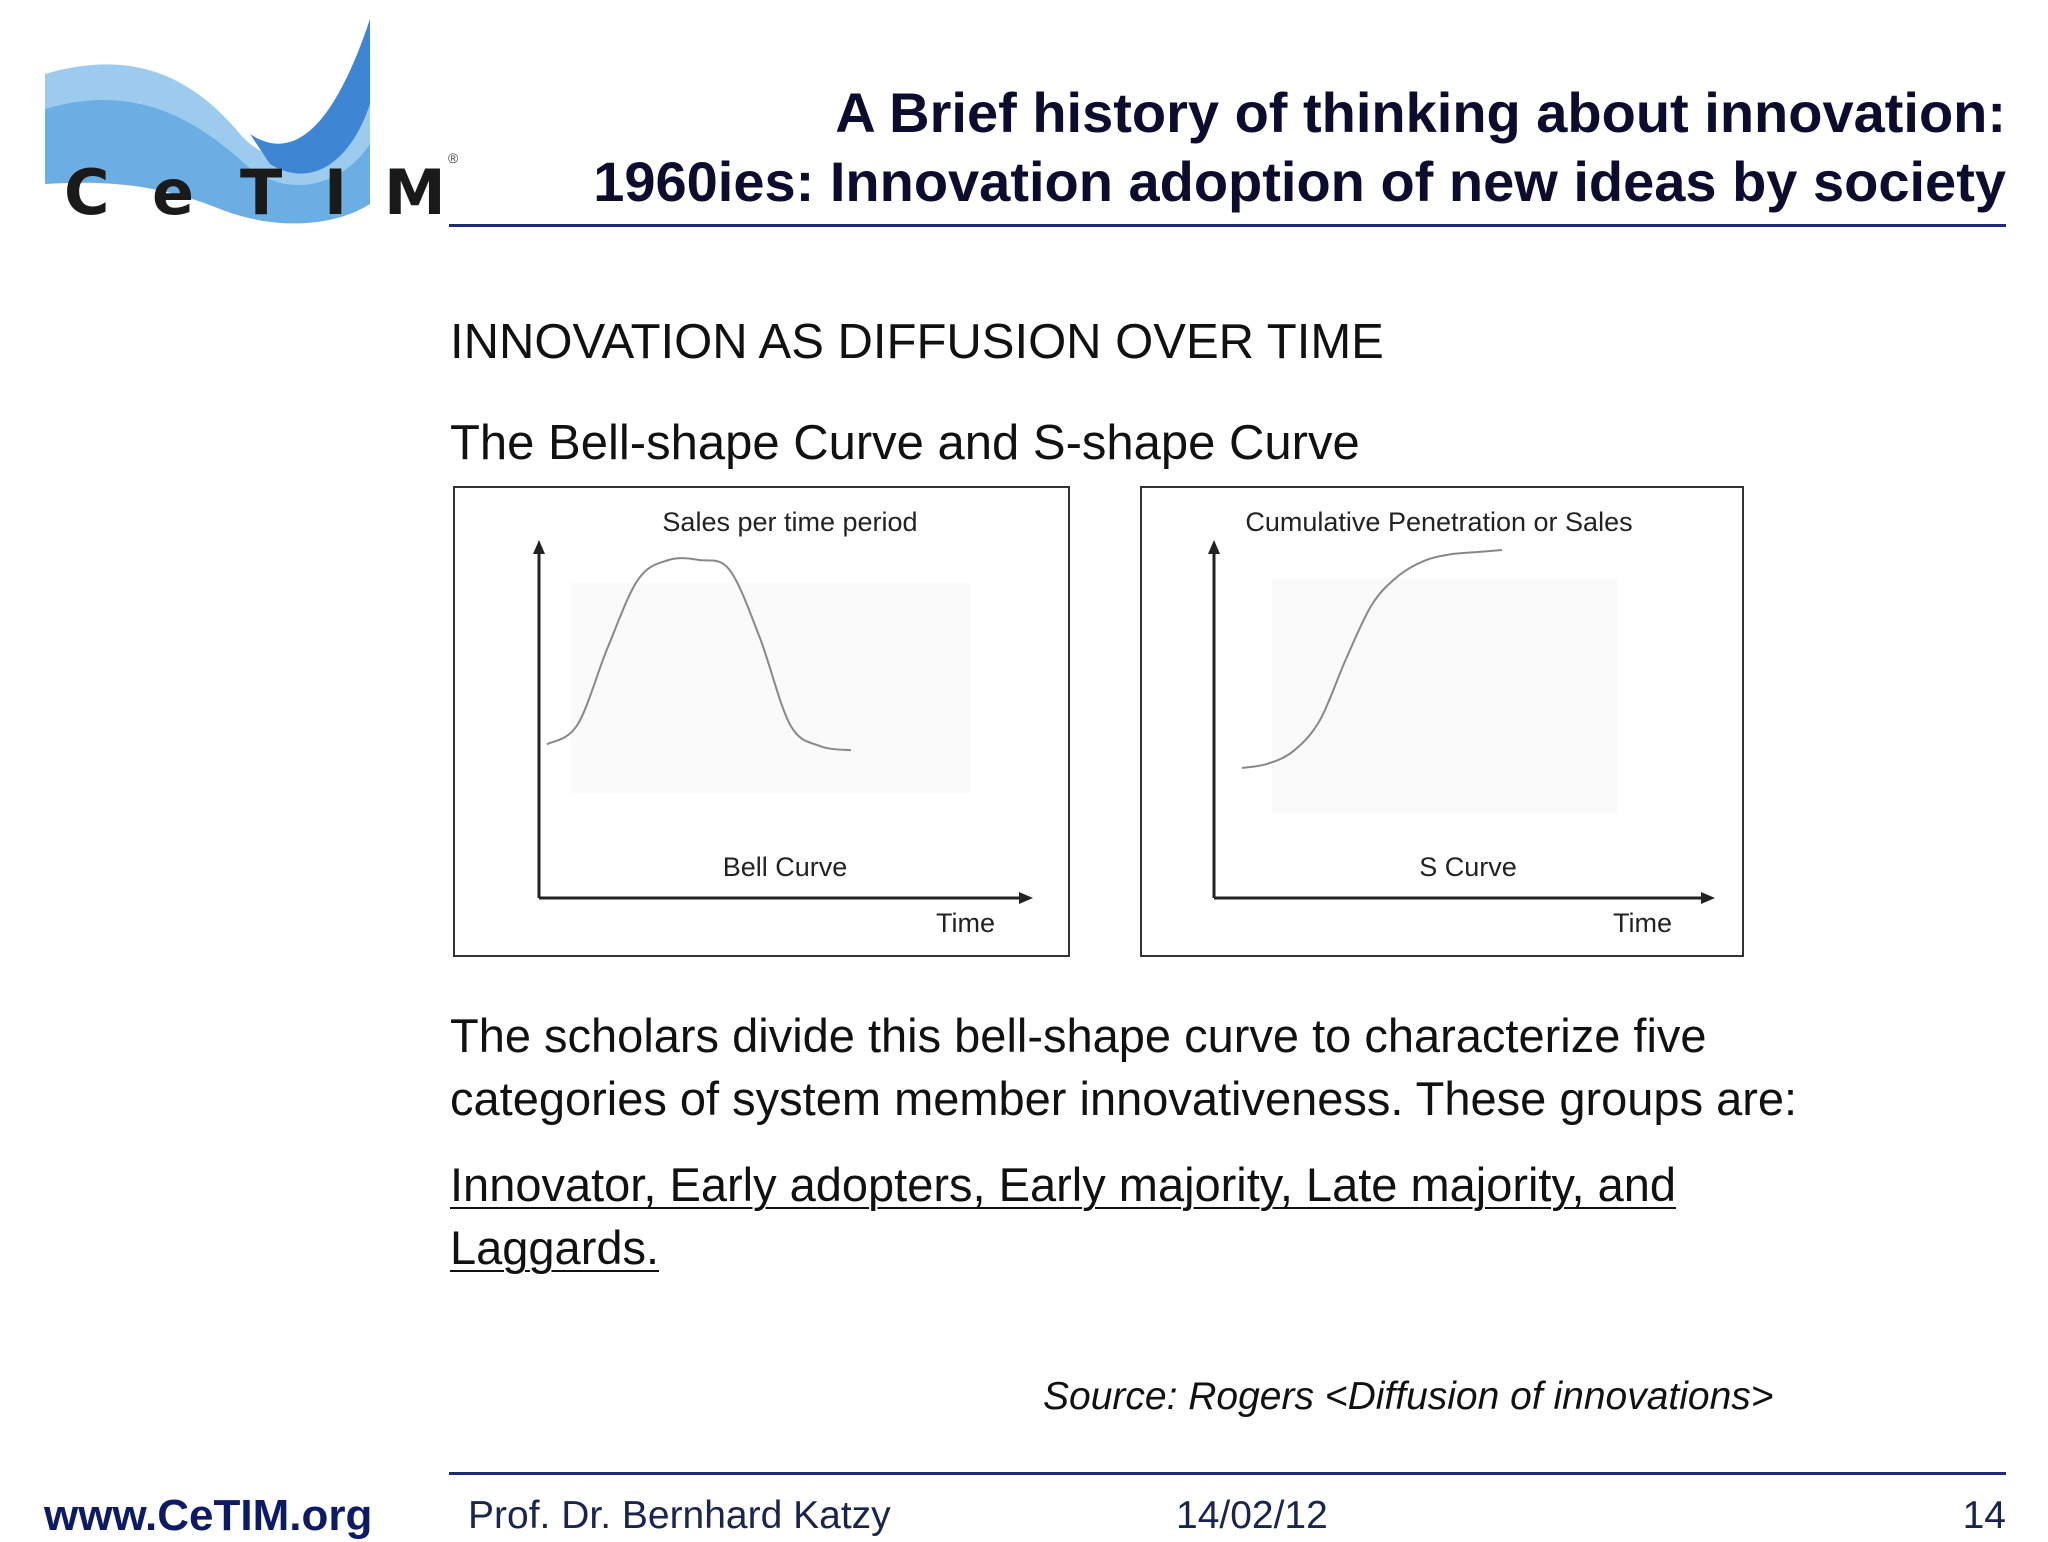 This screenshot has height=1542, width=2048. I want to click on s-curve-line, so click(1372, 659).